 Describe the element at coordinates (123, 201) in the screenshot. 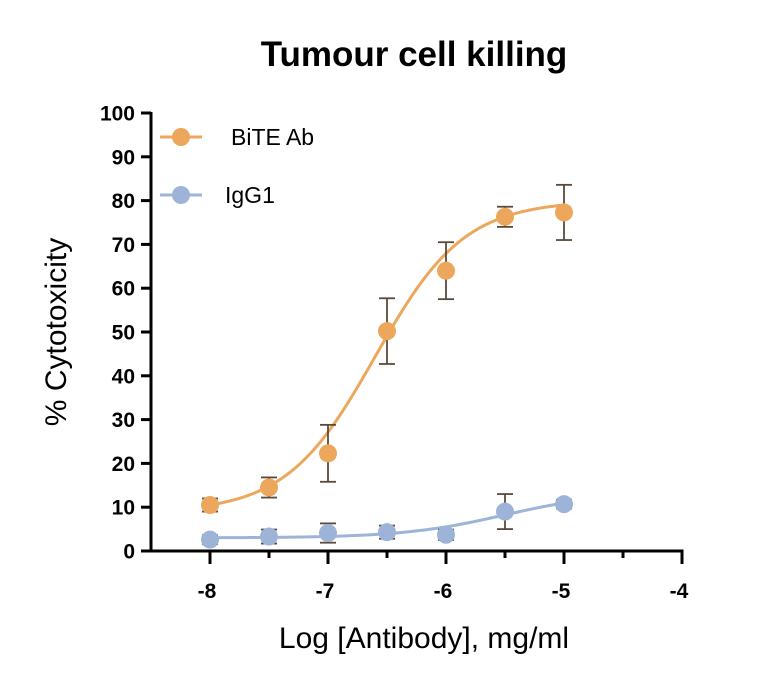

I see `y-tick-label-80: 80` at that location.